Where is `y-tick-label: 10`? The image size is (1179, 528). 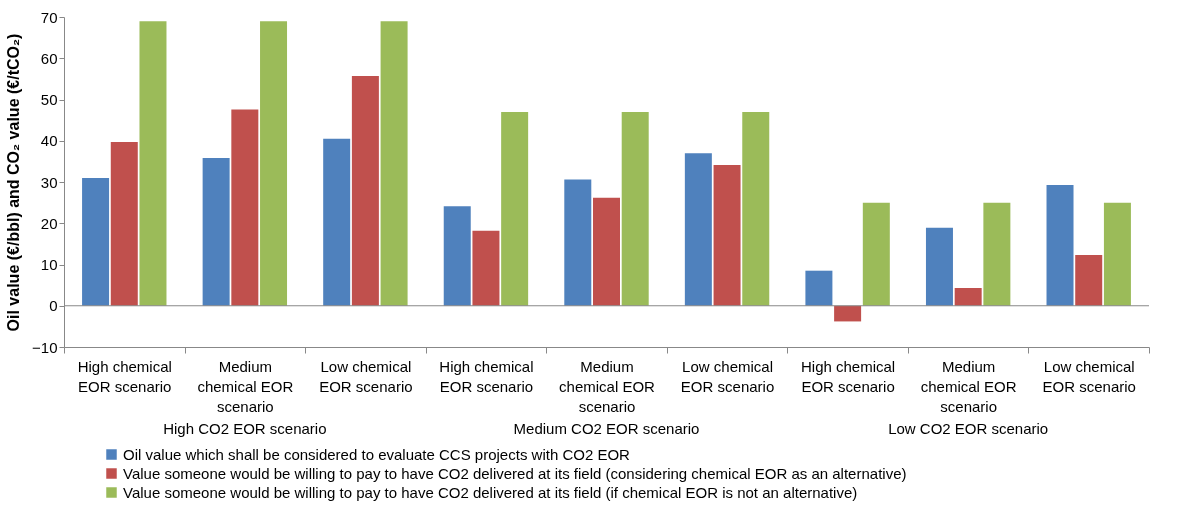
y-tick-label: 10 is located at coordinates (49, 264).